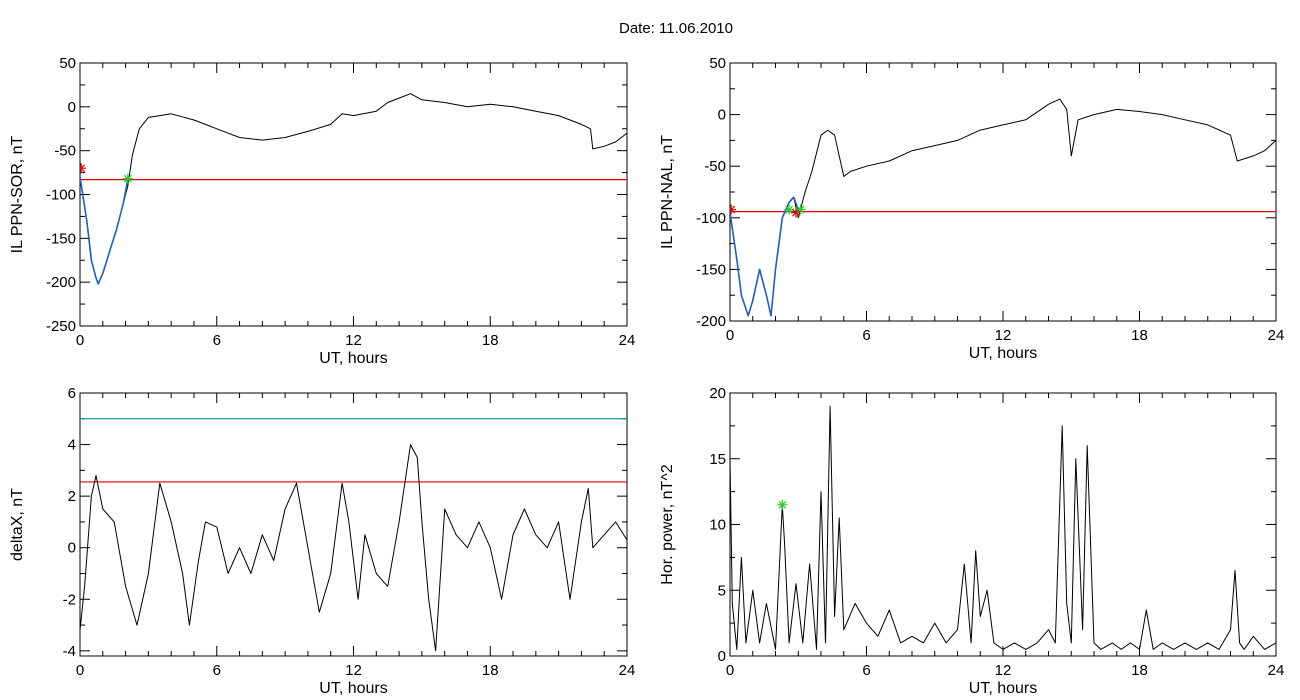 This screenshot has height=700, width=1300. I want to click on y-axis-label: IL PPN-NAL, nT, so click(667, 192).